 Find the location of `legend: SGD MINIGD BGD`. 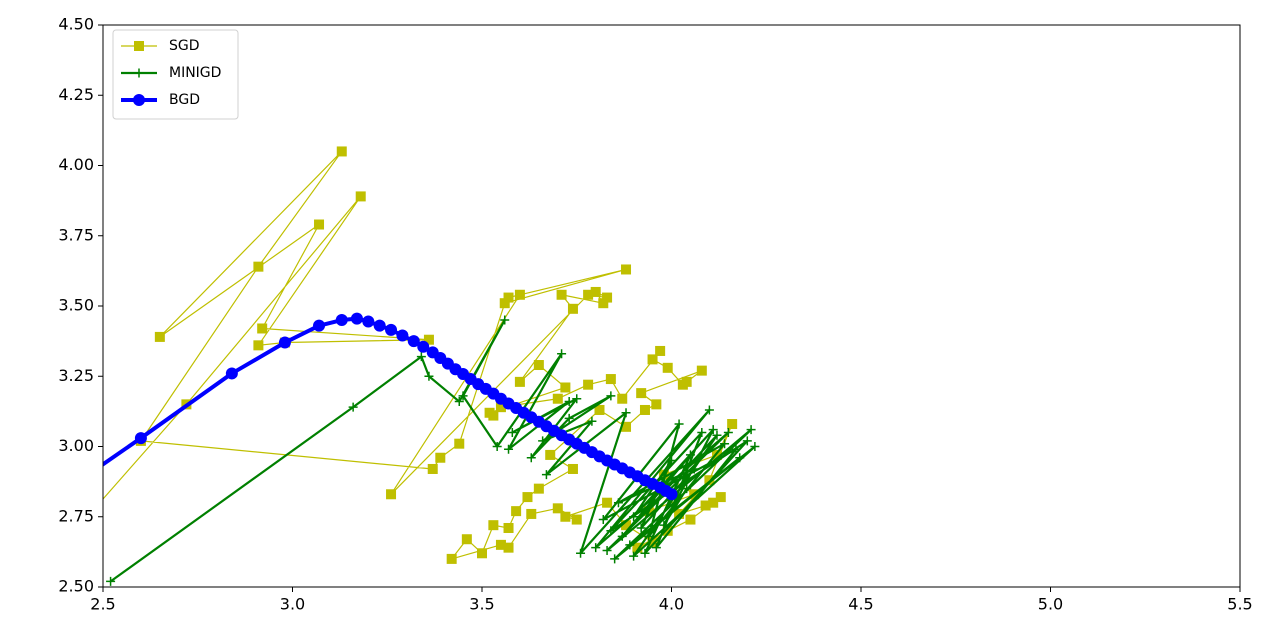

legend: SGD MINIGD BGD is located at coordinates (175, 74).